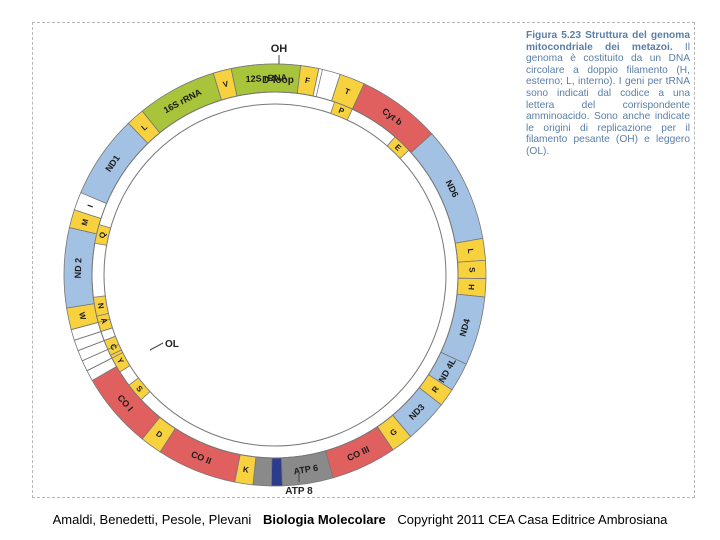  I want to click on segment-label-k: K, so click(245, 470).